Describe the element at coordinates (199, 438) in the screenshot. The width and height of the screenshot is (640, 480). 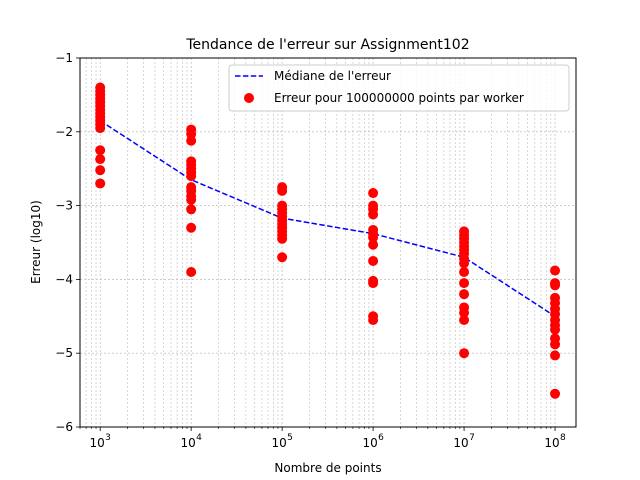
I see `x-tick-exponent: 4` at that location.